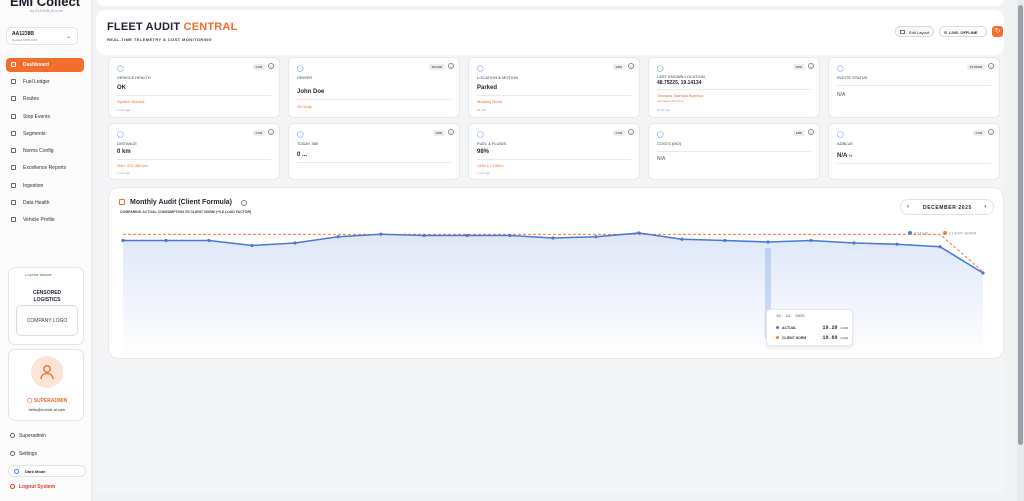 Image resolution: width=1024 pixels, height=501 pixels. I want to click on chevron-right-icon: ›, so click(985, 207).